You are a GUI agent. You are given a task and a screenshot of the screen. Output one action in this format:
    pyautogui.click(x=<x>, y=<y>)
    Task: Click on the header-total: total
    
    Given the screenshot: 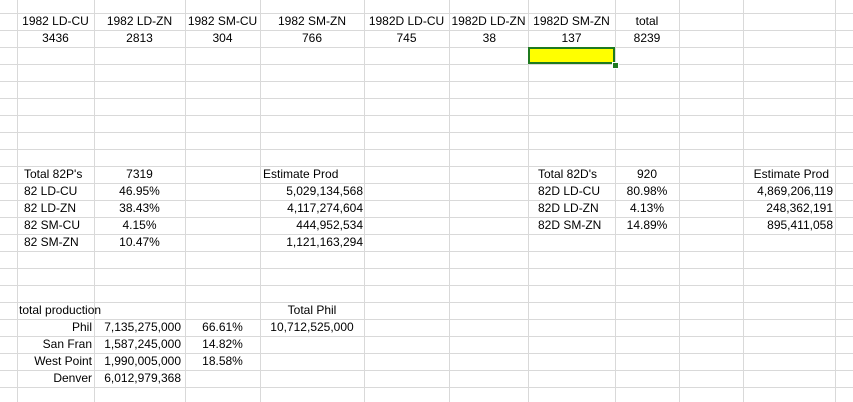 What is the action you would take?
    pyautogui.click(x=647, y=21)
    